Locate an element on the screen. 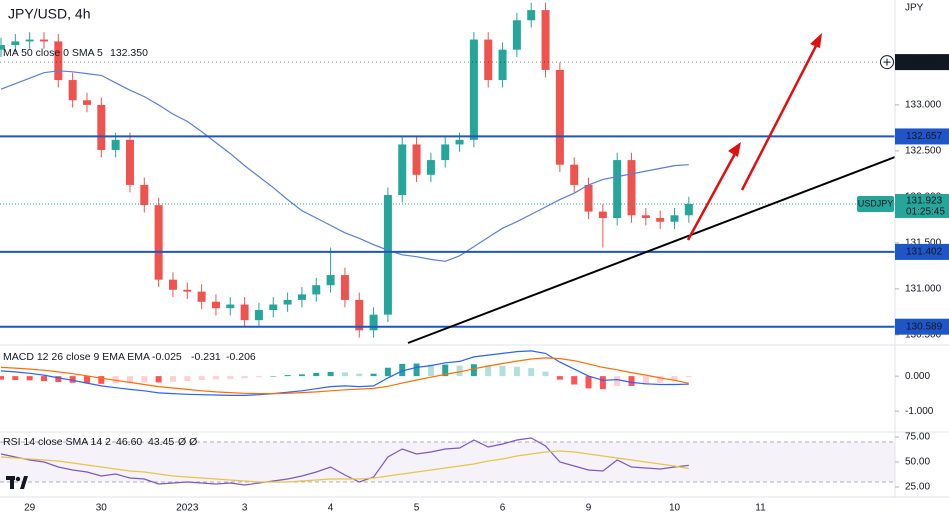 Image resolution: width=949 pixels, height=516 pixels. macd-legend-value: -0.025 is located at coordinates (167, 357).